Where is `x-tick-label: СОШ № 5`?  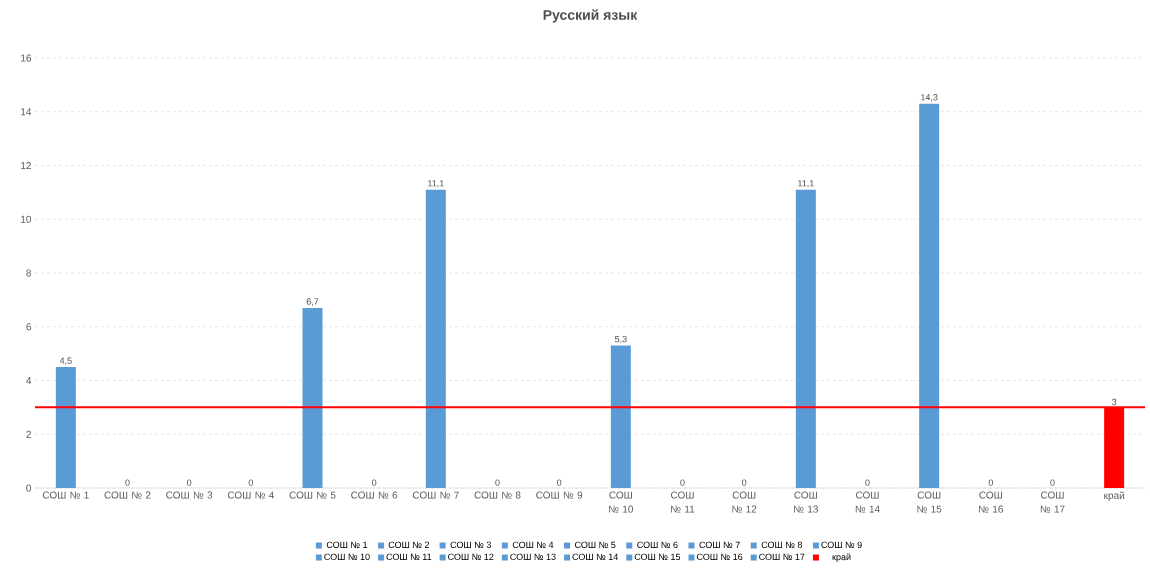
x-tick-label: СОШ № 5 is located at coordinates (312, 495).